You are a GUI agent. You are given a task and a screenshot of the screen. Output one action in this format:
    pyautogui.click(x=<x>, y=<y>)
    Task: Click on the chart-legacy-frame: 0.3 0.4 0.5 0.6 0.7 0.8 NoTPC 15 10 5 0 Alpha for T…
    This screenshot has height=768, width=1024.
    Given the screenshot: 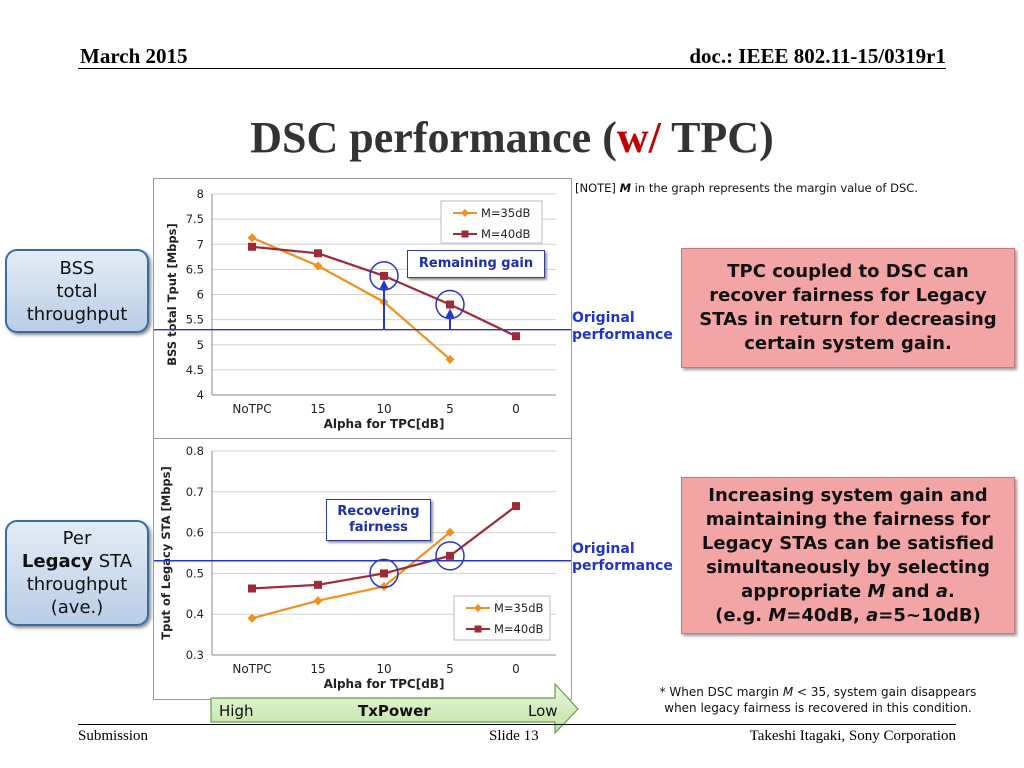 What is the action you would take?
    pyautogui.click(x=362, y=569)
    